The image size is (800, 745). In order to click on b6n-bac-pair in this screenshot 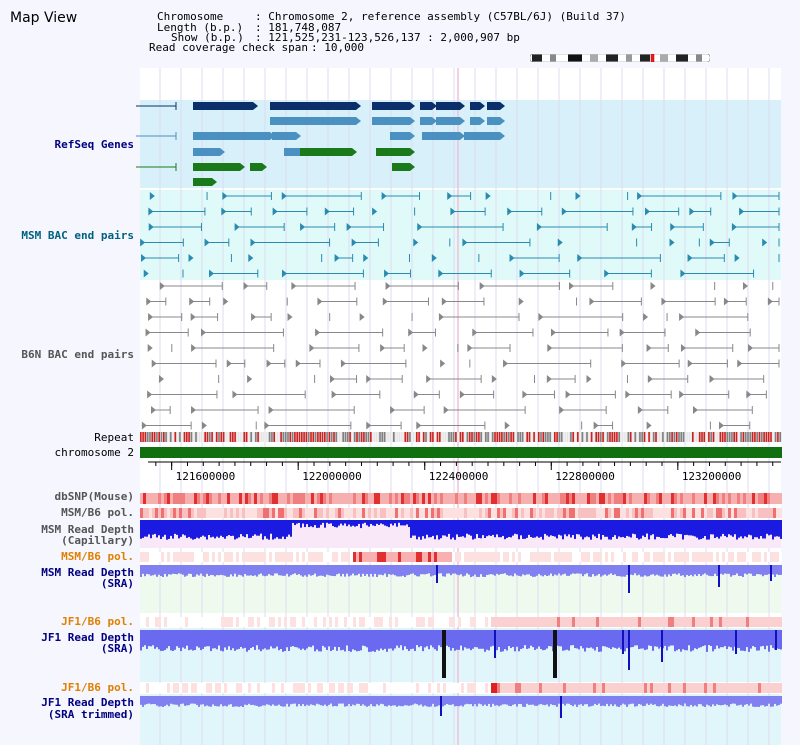, I will do `click(624, 363)`.